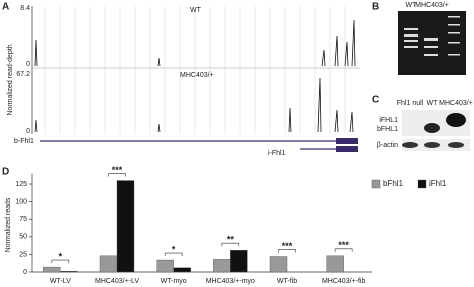 The image size is (474, 287). I want to click on axis-label: Normalized reads, so click(8, 224).